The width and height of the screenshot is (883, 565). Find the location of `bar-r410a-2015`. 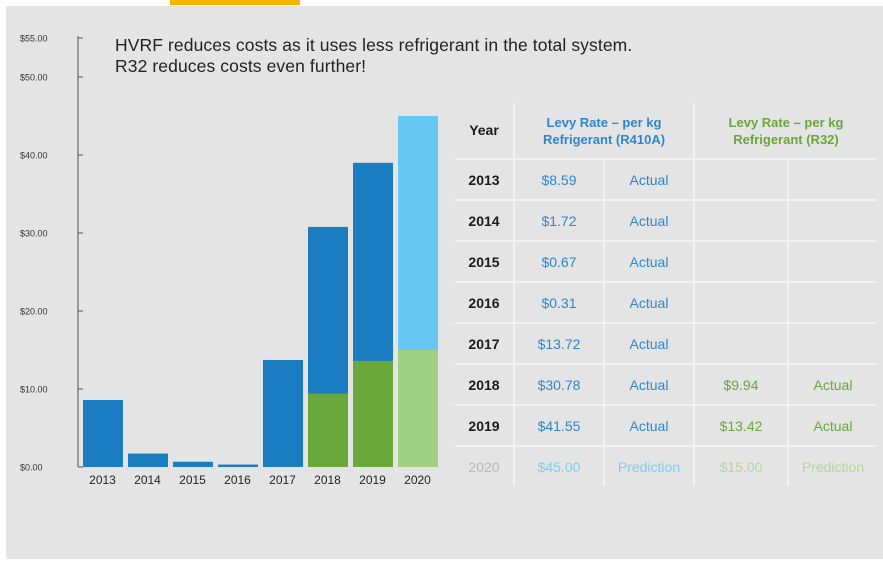

bar-r410a-2015 is located at coordinates (193, 464).